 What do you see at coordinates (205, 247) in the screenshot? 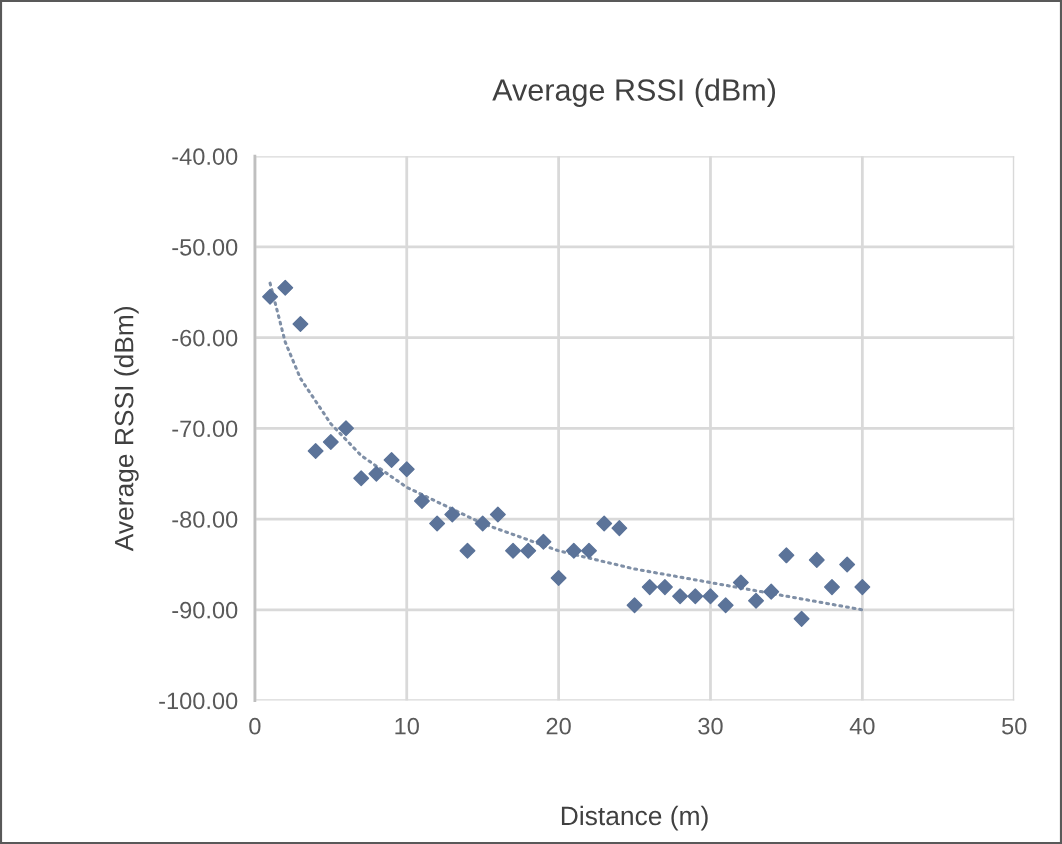
I see `y-tick-label: -50.00` at bounding box center [205, 247].